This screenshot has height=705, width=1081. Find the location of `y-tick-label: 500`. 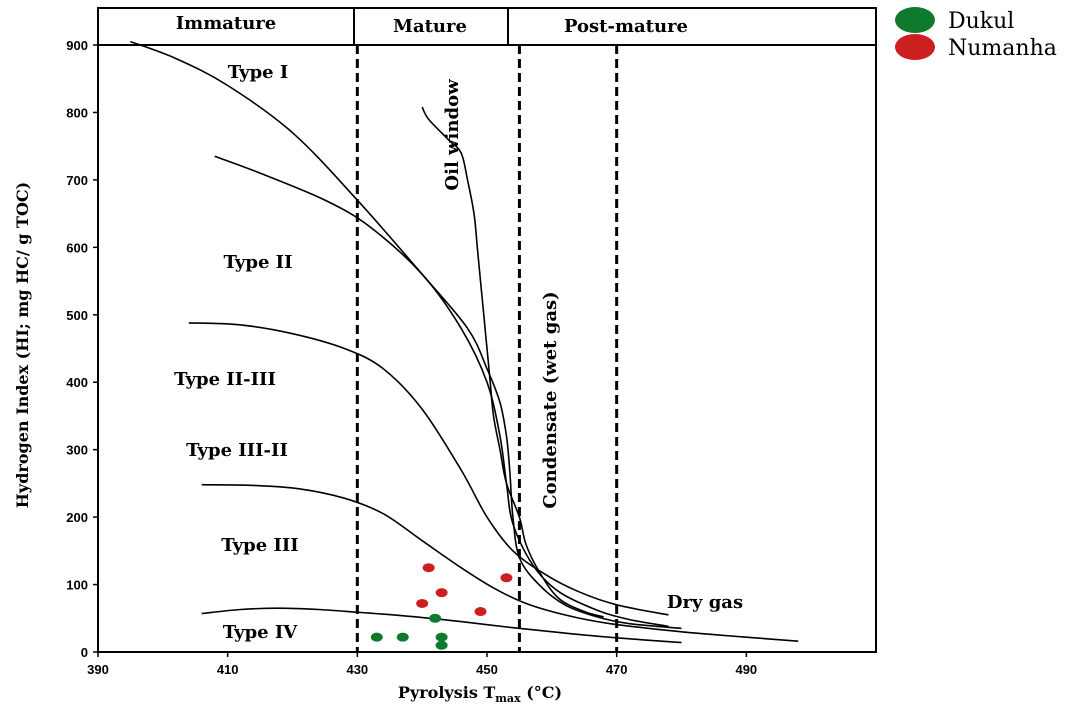

y-tick-label: 500 is located at coordinates (77, 315).